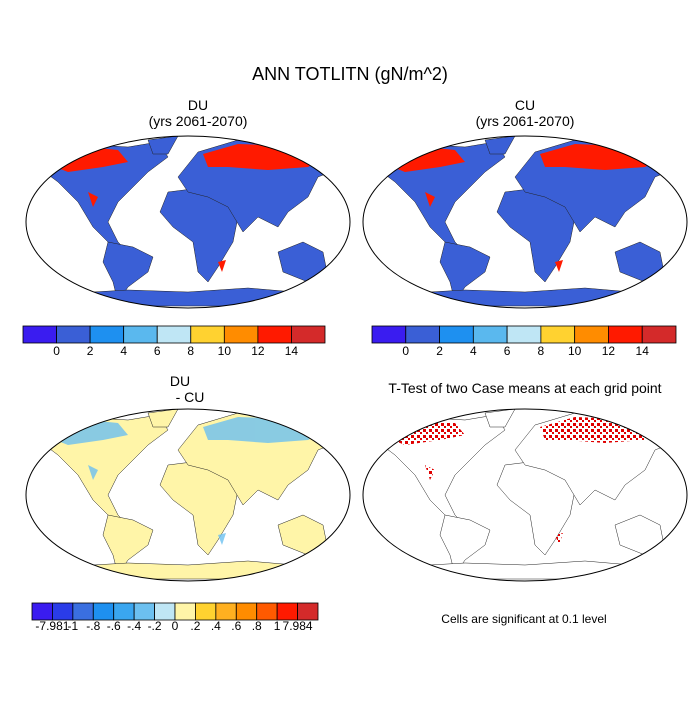  Describe the element at coordinates (525, 105) in the screenshot. I see `panel-title: CU` at that location.